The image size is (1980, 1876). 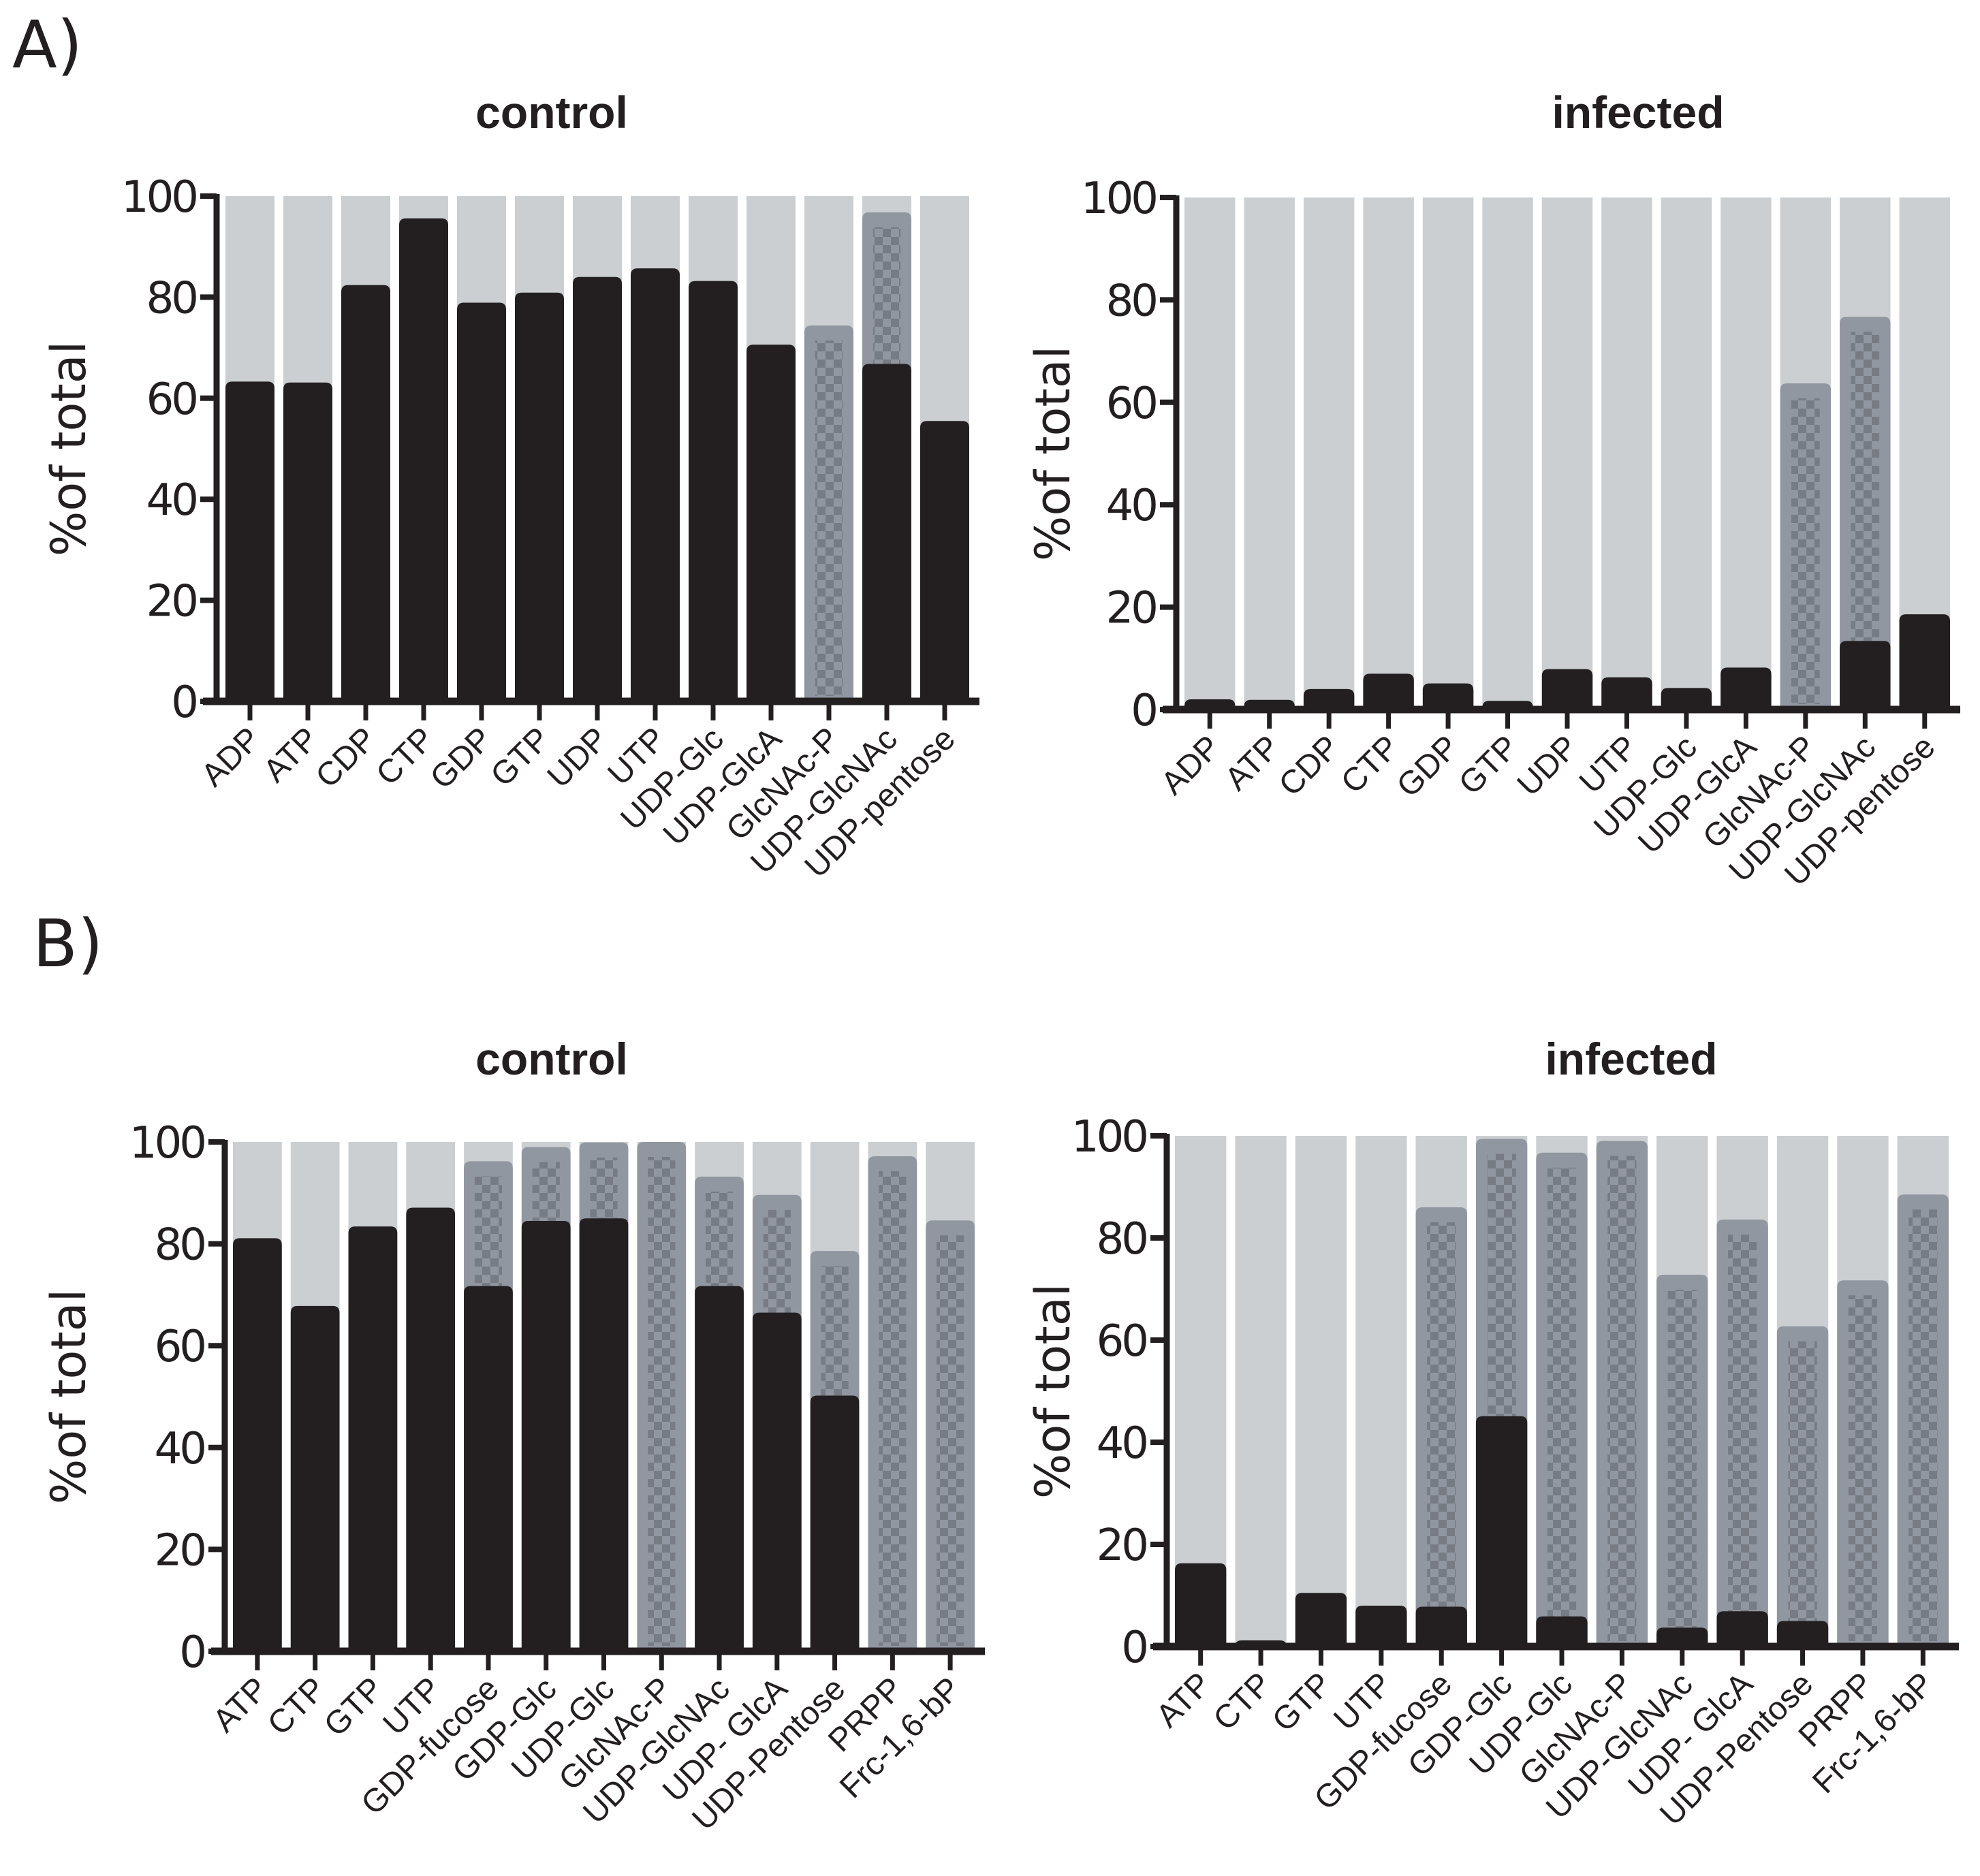 What do you see at coordinates (1441, 1392) in the screenshot?
I see `bar-group-gdp-fucose` at bounding box center [1441, 1392].